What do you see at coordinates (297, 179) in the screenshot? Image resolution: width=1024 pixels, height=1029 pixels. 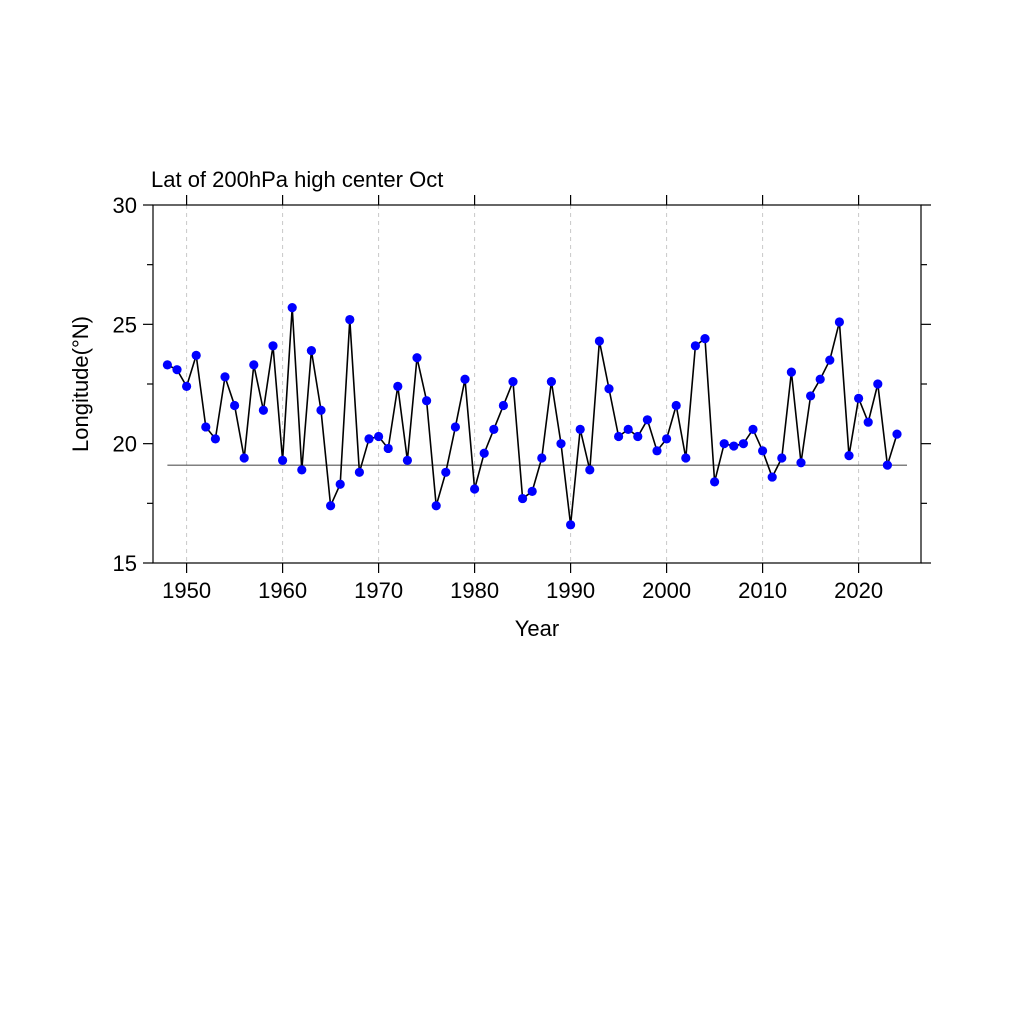 I see `chart-title: Lat of 200hPa high center Oct` at bounding box center [297, 179].